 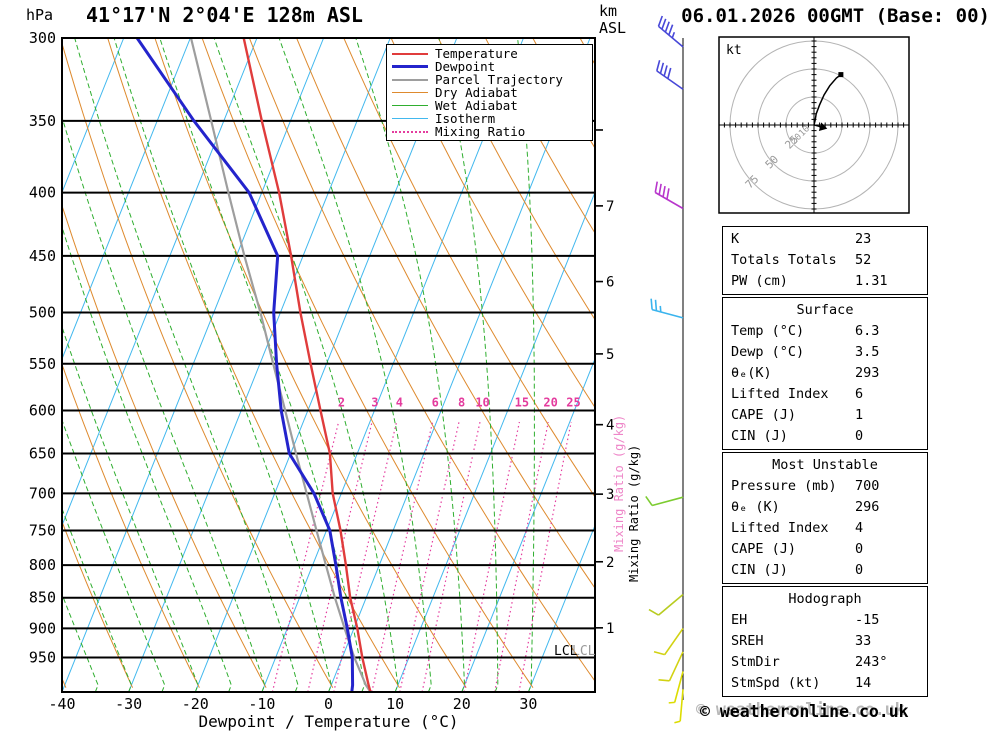 I want to click on stat-row: θₑ (K) 296, so click(x=825, y=507).